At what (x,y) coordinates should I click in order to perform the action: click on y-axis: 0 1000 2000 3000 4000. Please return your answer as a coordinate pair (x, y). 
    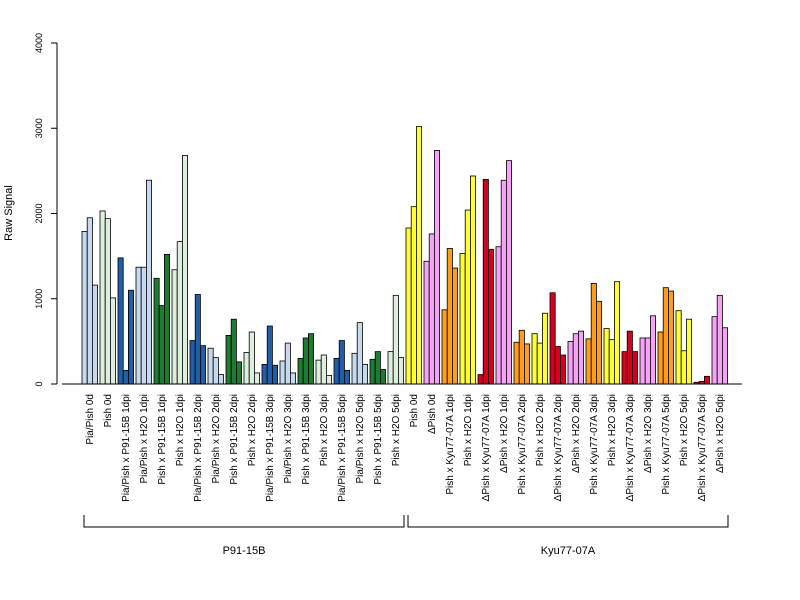
    Looking at the image, I should click on (46, 210).